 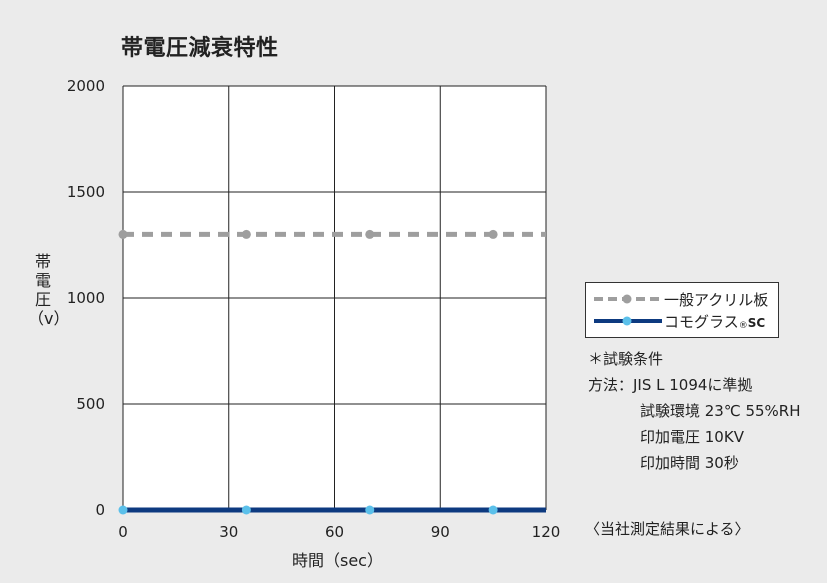 I want to click on condition-environment: 試験環境 23℃ 55%RH, so click(x=720, y=411).